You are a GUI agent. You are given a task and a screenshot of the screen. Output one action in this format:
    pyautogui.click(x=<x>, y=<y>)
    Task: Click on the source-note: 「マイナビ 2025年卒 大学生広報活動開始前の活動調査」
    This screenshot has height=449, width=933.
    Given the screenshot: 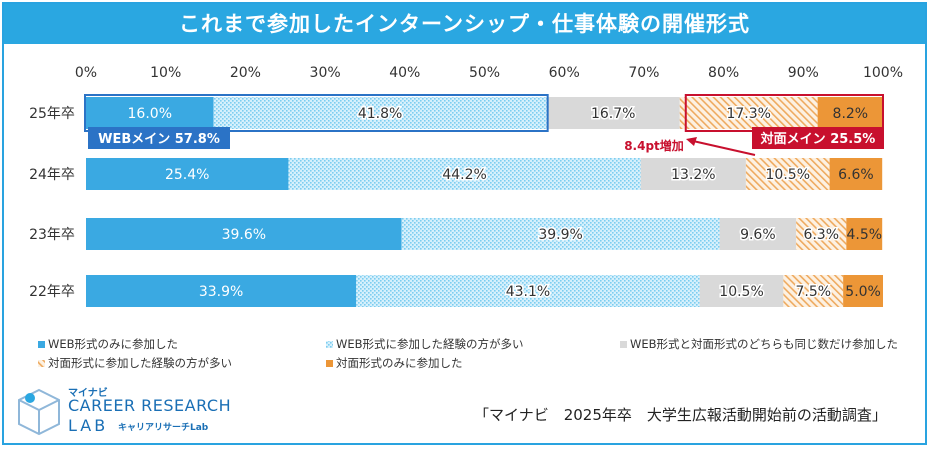 What is the action you would take?
    pyautogui.click(x=680, y=415)
    